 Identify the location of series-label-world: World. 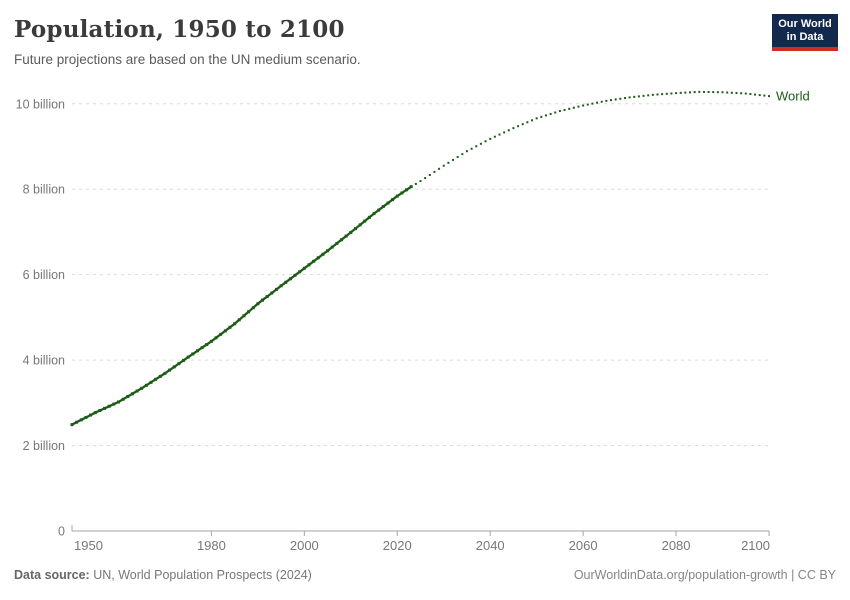
(793, 96).